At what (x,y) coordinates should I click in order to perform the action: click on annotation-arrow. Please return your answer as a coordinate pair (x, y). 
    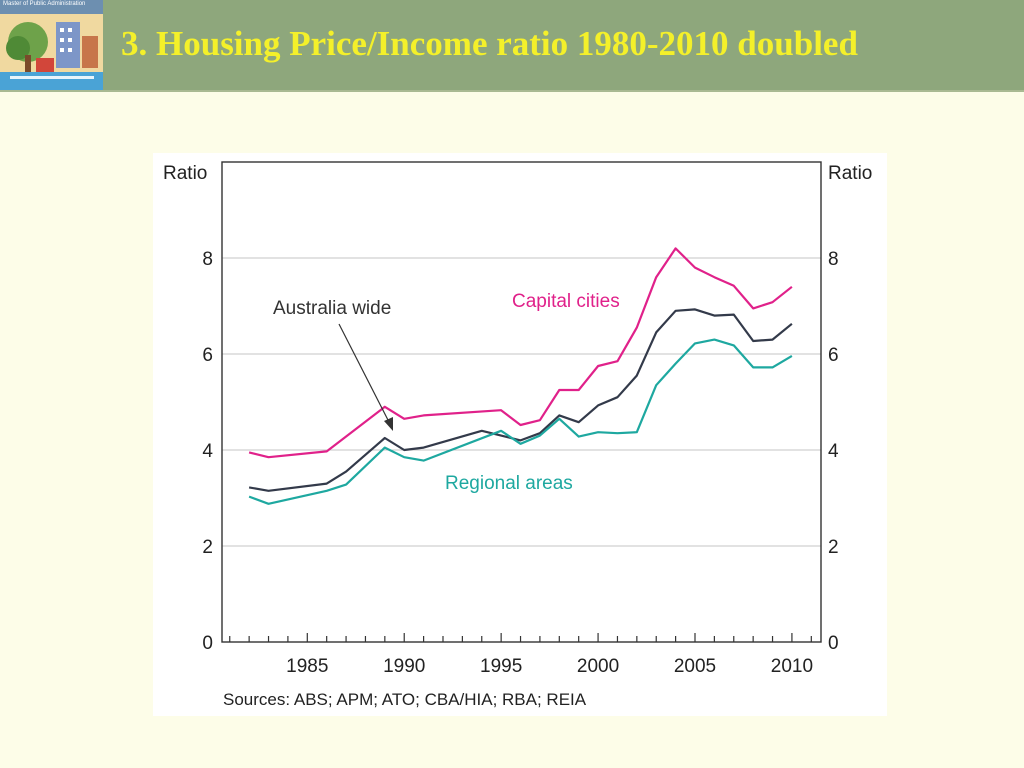
    Looking at the image, I should click on (364, 373).